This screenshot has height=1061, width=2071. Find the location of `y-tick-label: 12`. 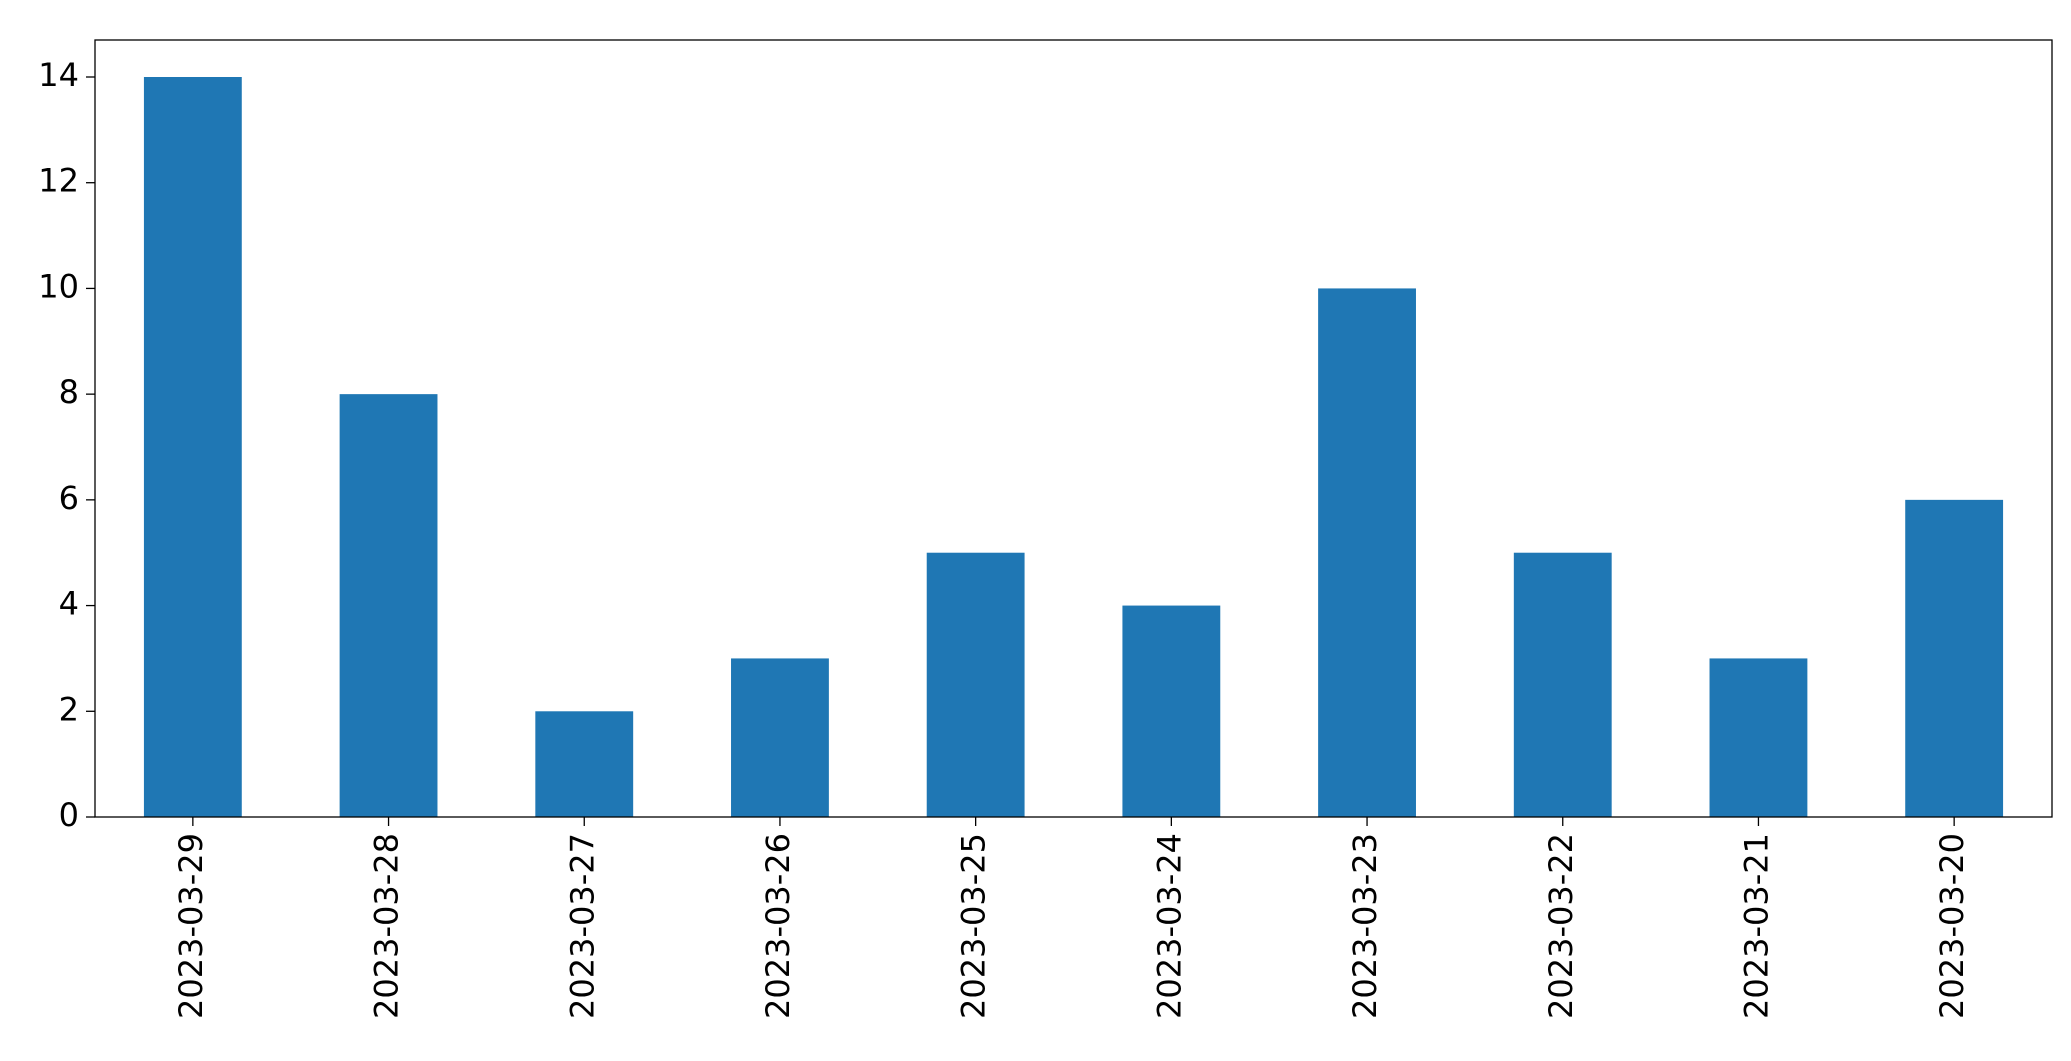

y-tick-label: 12 is located at coordinates (58, 181).